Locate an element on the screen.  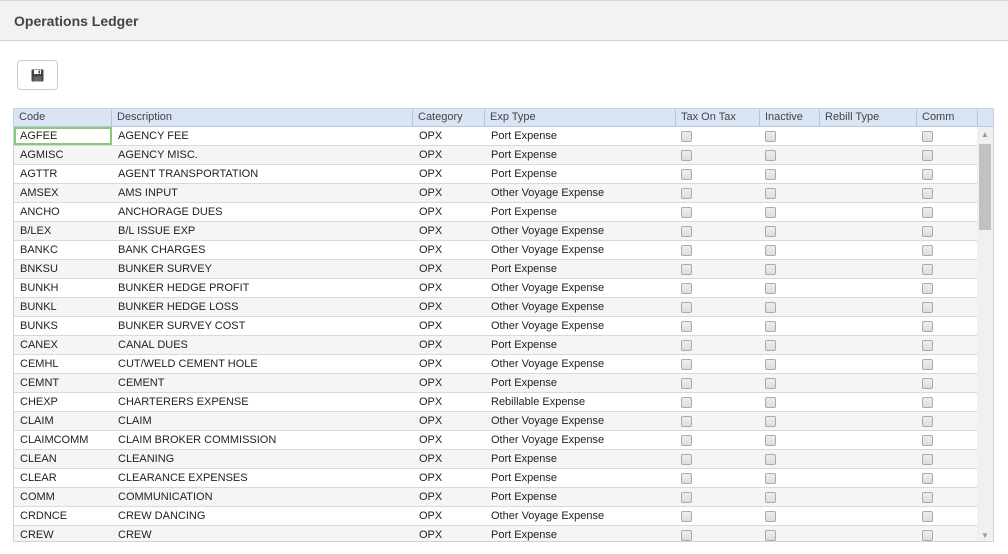
table-row: ANCHO ANCHORAGE DUES OPX Port Expense is located at coordinates (496, 212).